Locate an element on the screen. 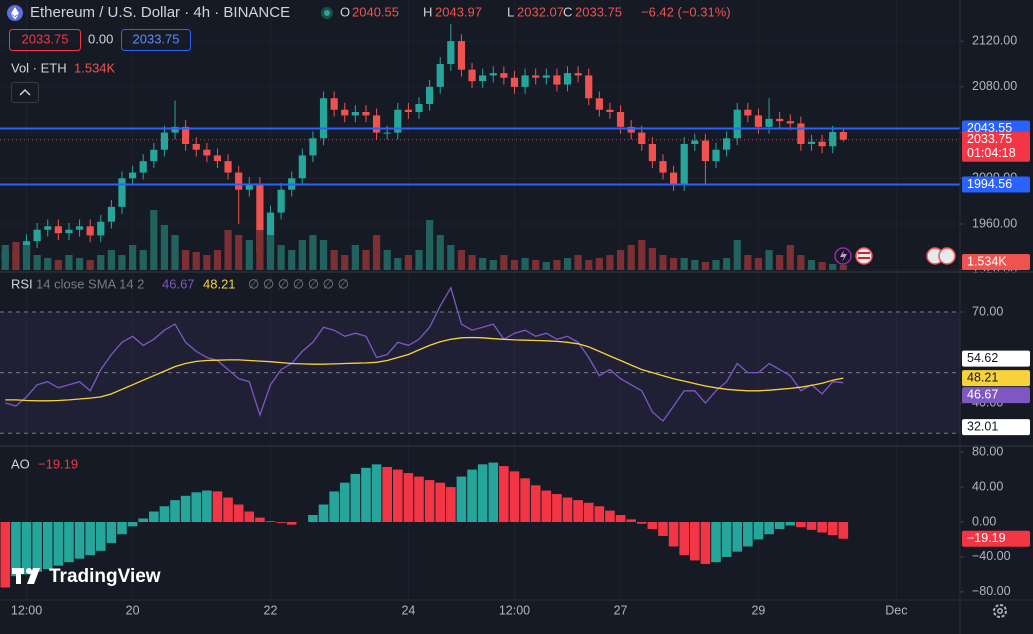  collapse-button is located at coordinates (25, 92).